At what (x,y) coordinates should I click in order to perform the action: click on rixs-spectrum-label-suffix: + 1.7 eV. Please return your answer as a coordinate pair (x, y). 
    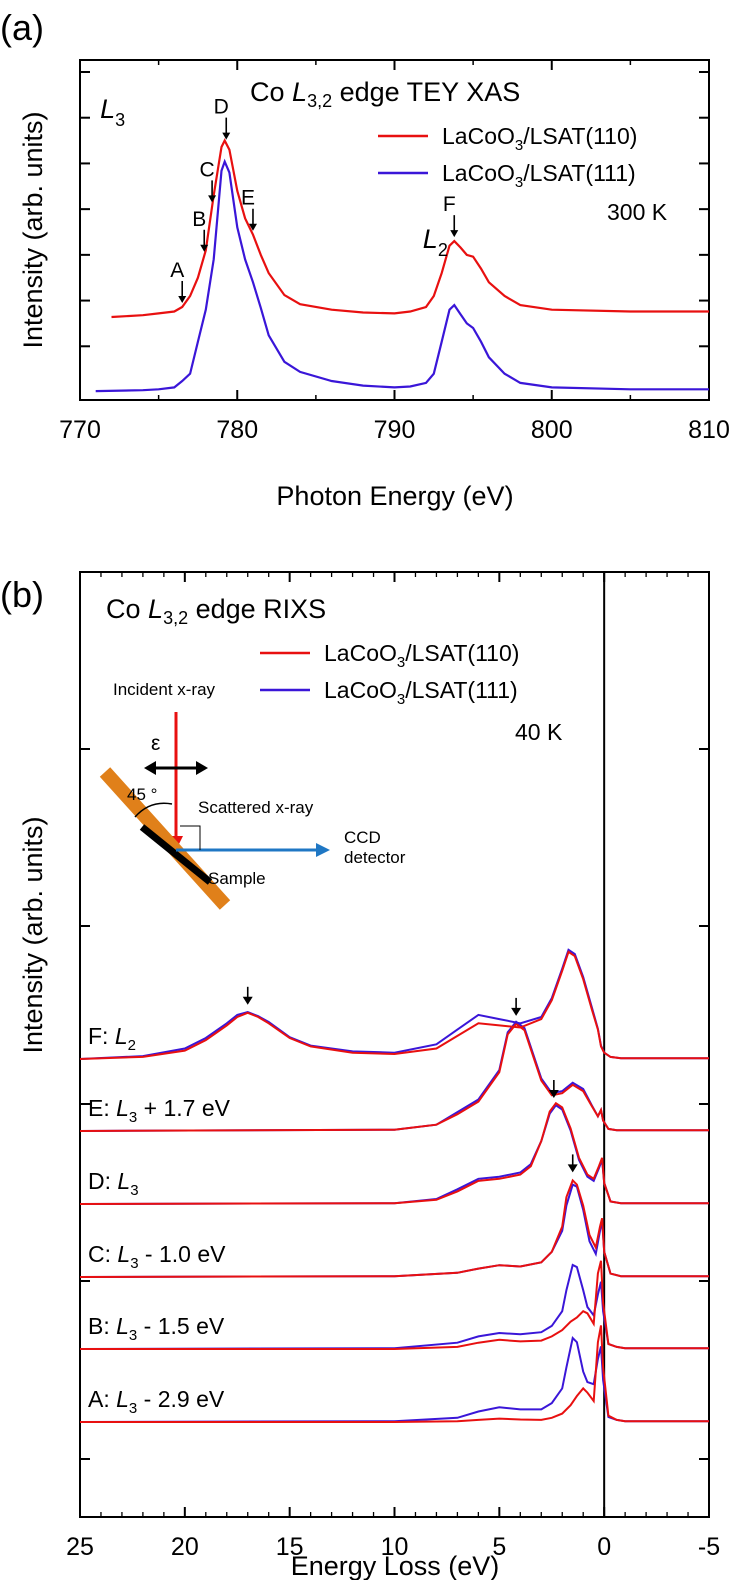
    Looking at the image, I should click on (183, 1108).